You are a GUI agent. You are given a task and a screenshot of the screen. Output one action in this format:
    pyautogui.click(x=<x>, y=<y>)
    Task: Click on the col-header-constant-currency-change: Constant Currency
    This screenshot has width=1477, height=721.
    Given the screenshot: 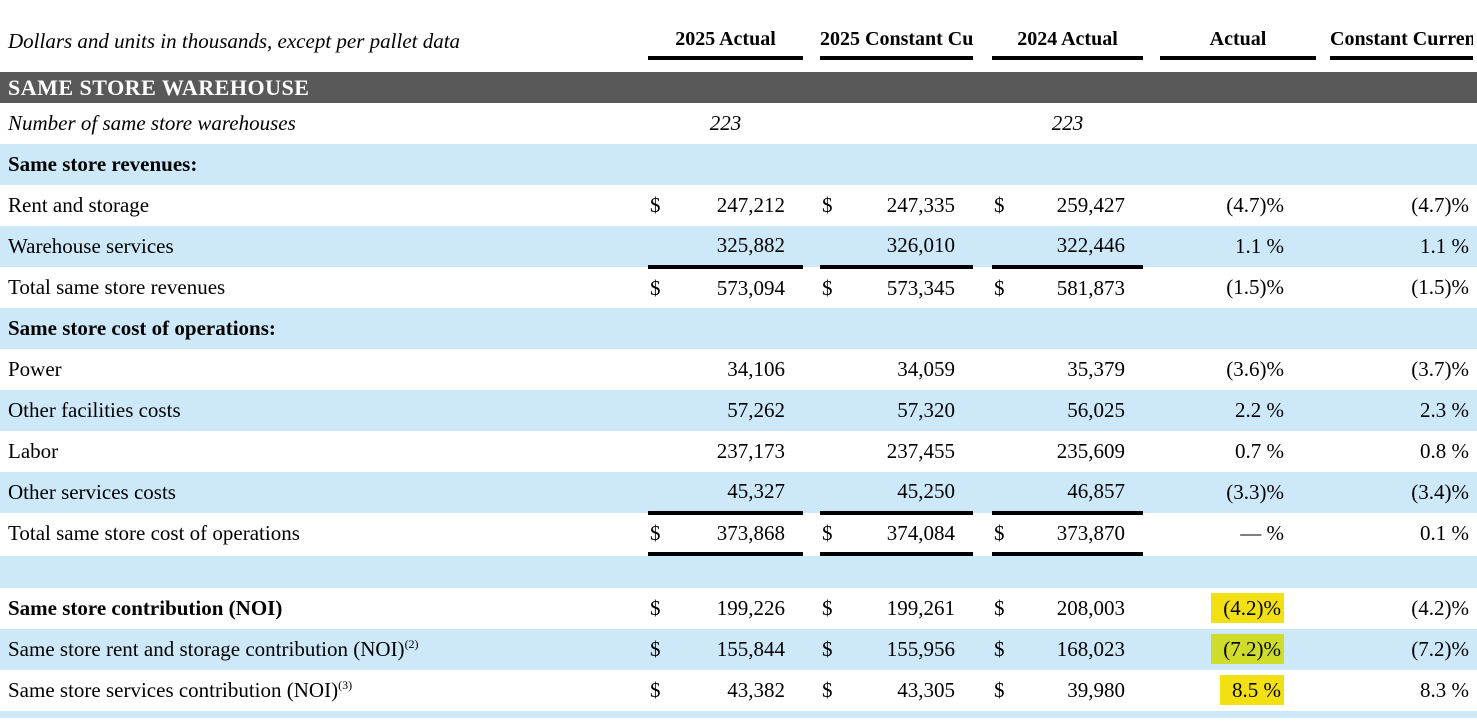 What is the action you would take?
    pyautogui.click(x=1401, y=30)
    